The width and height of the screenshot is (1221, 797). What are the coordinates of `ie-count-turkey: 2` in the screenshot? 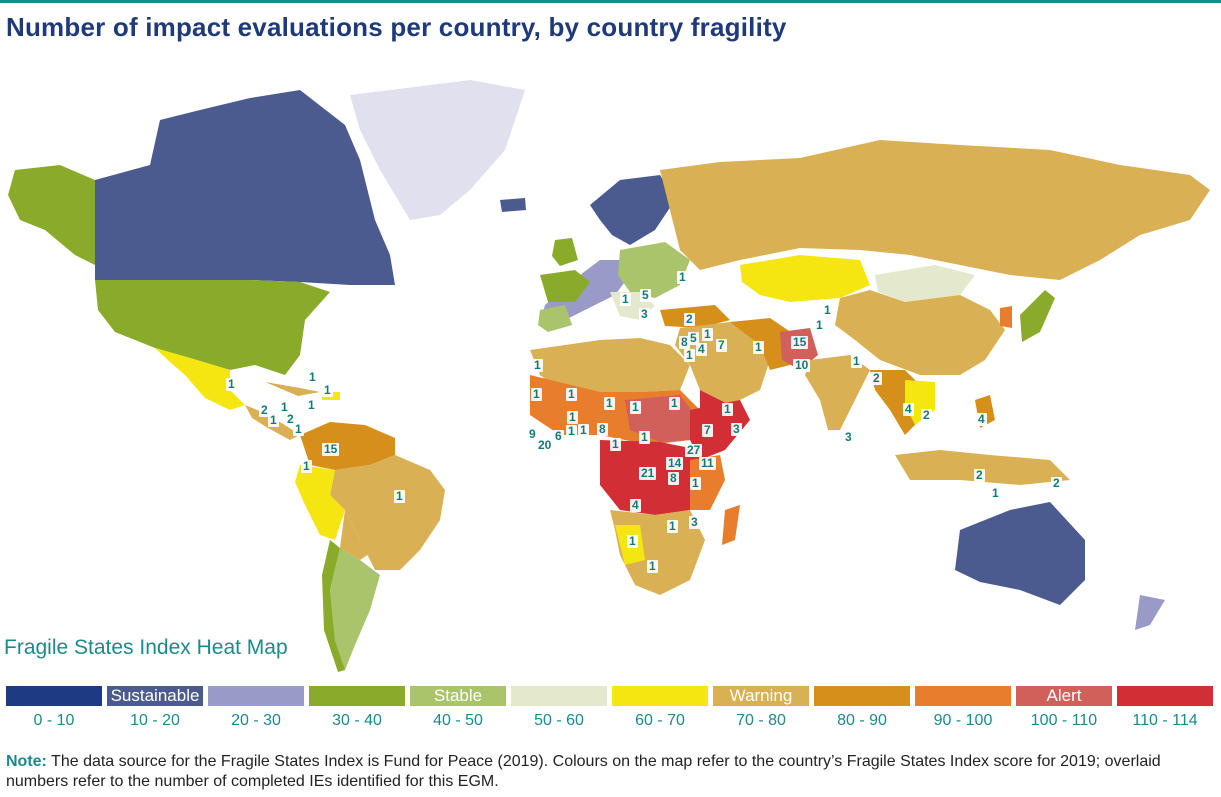 It's located at (689, 319).